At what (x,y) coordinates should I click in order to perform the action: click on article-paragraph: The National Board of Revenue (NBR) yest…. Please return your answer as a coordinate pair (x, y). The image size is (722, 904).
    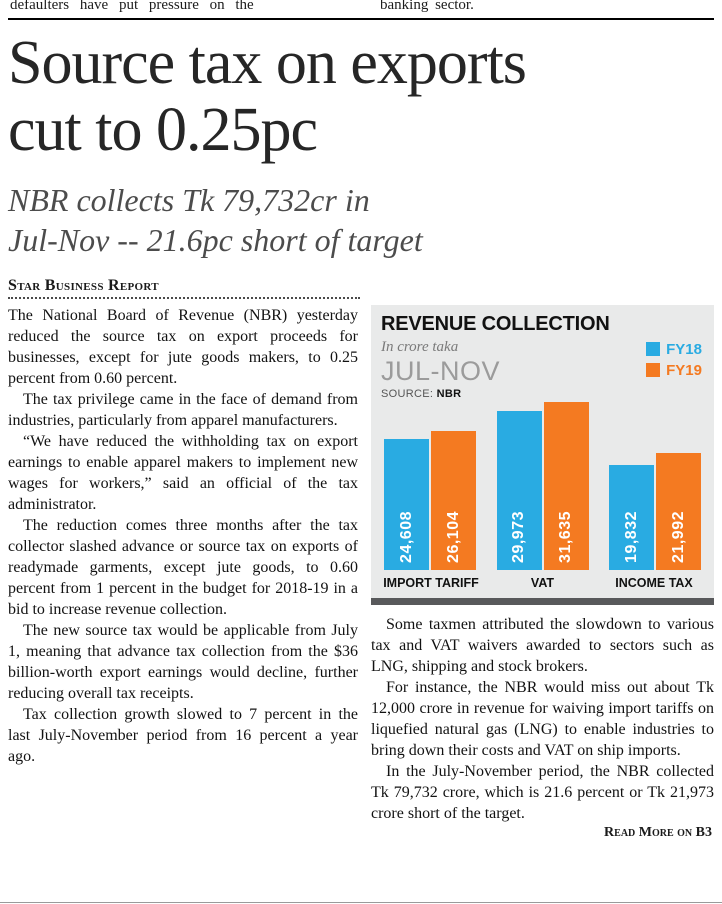
    Looking at the image, I should click on (183, 346).